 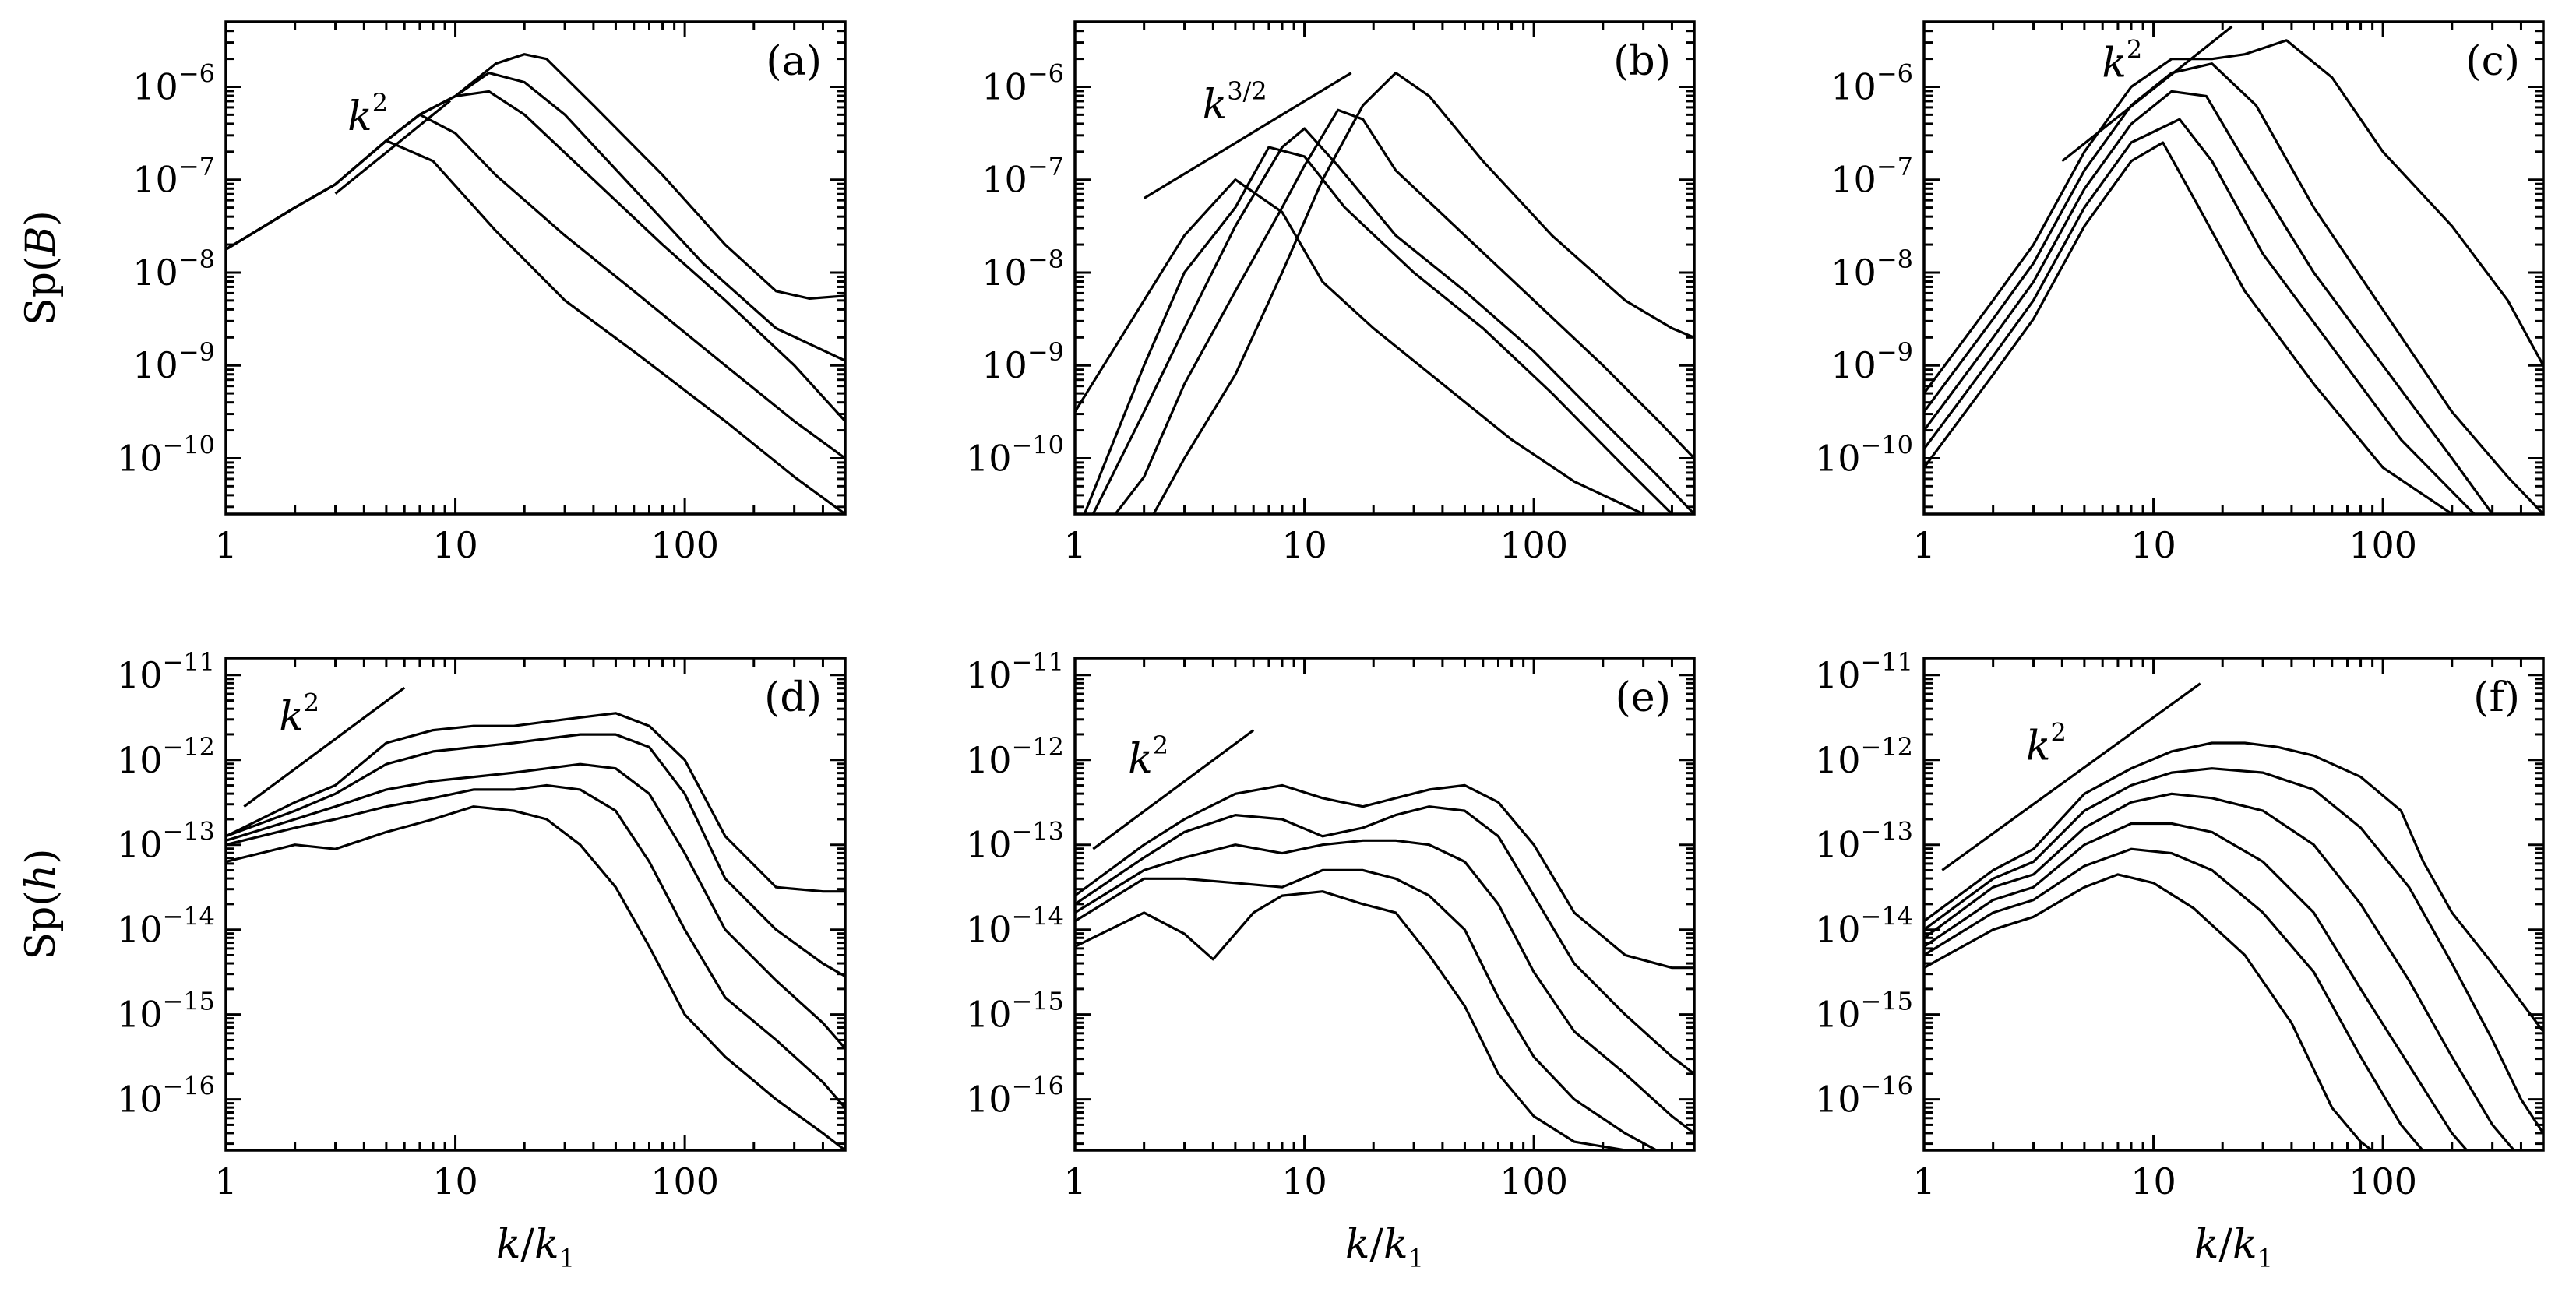 What do you see at coordinates (1642, 62) in the screenshot?
I see `panel-label: (b)` at bounding box center [1642, 62].